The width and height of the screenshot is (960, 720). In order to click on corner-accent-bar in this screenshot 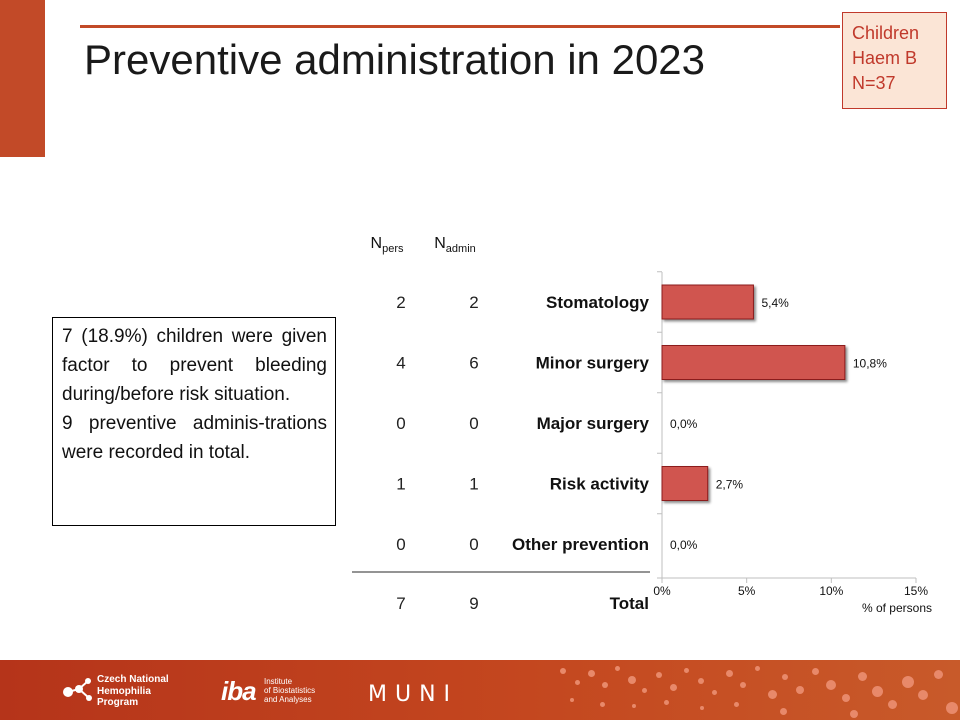, I will do `click(22, 78)`.